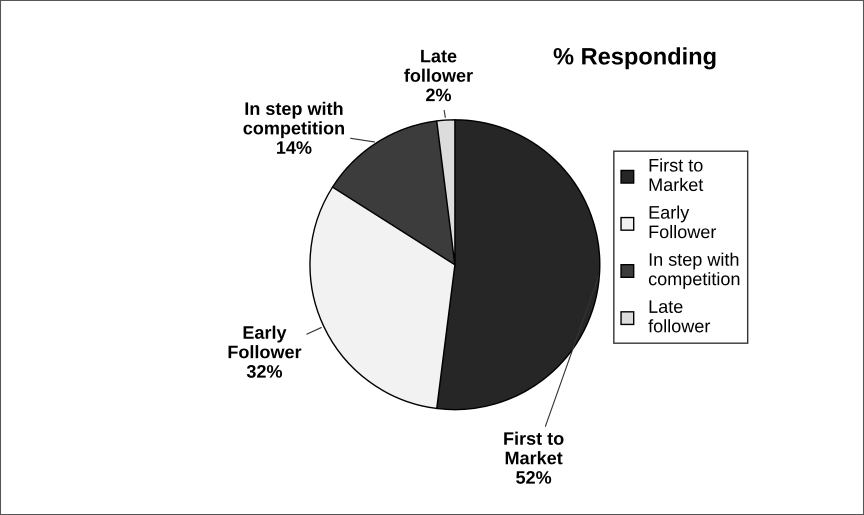 Image resolution: width=864 pixels, height=515 pixels. What do you see at coordinates (679, 316) in the screenshot?
I see `legend-label: Late follower` at bounding box center [679, 316].